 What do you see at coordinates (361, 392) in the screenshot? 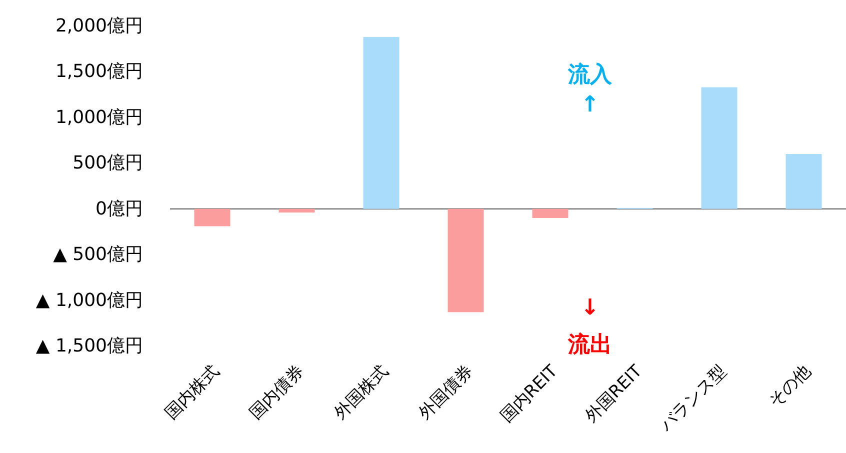
I see `x-tick-label: 外国株式` at bounding box center [361, 392].